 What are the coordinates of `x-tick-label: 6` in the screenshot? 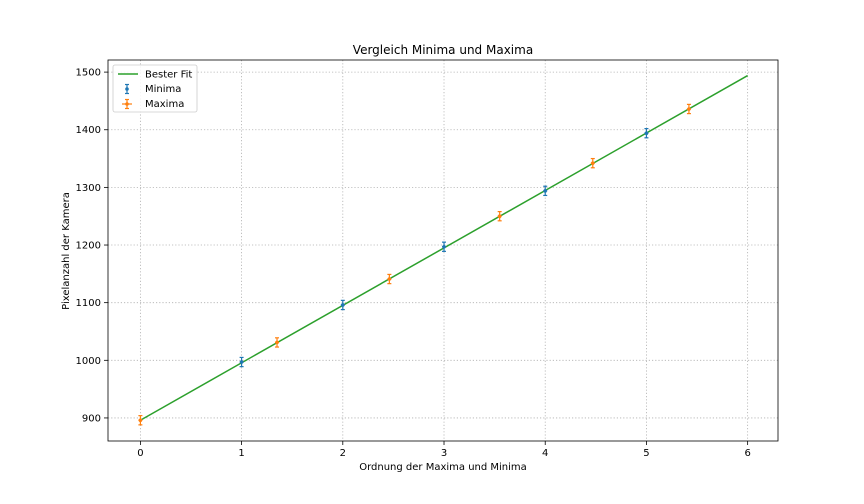 It's located at (747, 453).